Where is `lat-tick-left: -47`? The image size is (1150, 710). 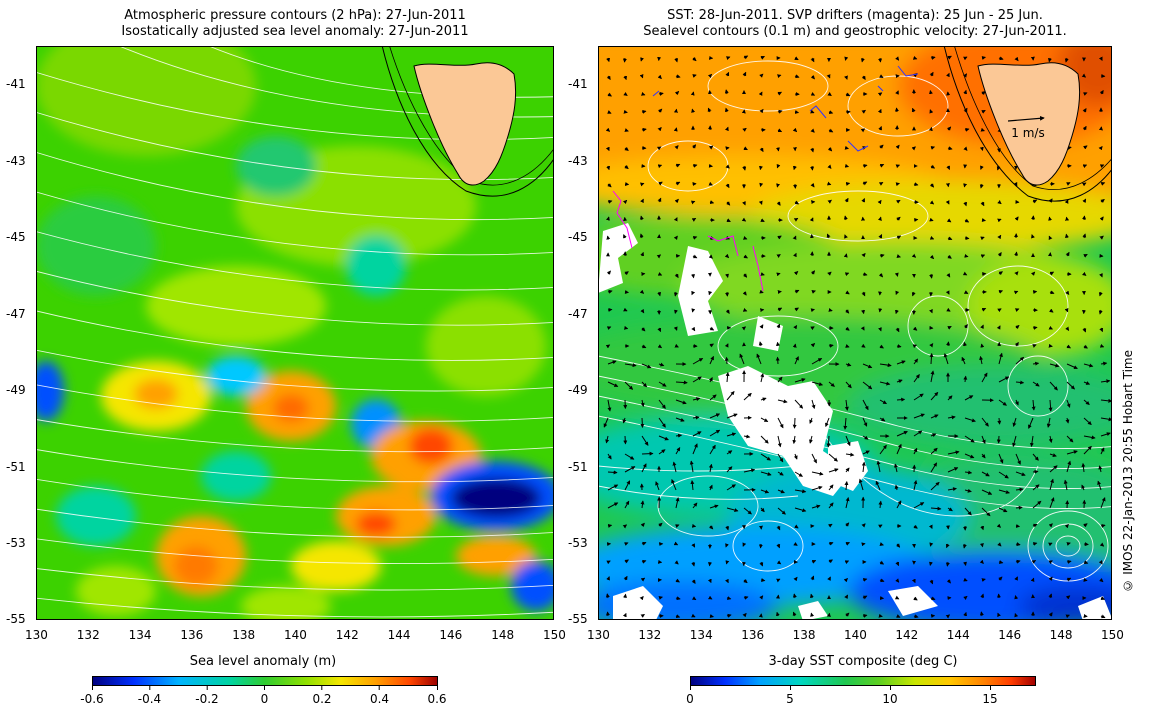
lat-tick-left: -47 is located at coordinates (16, 313).